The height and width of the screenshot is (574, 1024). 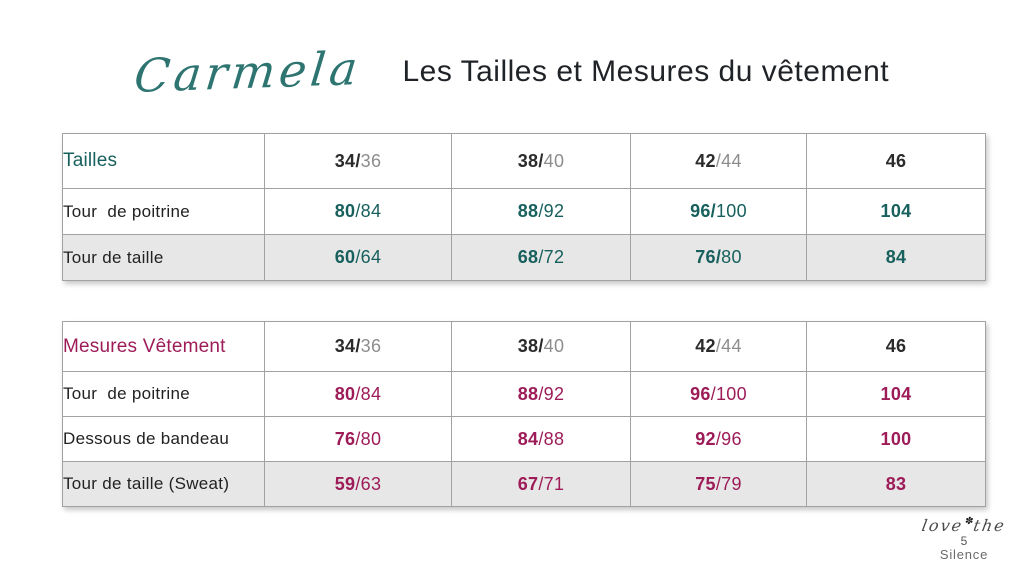 I want to click on measurement-value-cell: 67/71, so click(x=541, y=484).